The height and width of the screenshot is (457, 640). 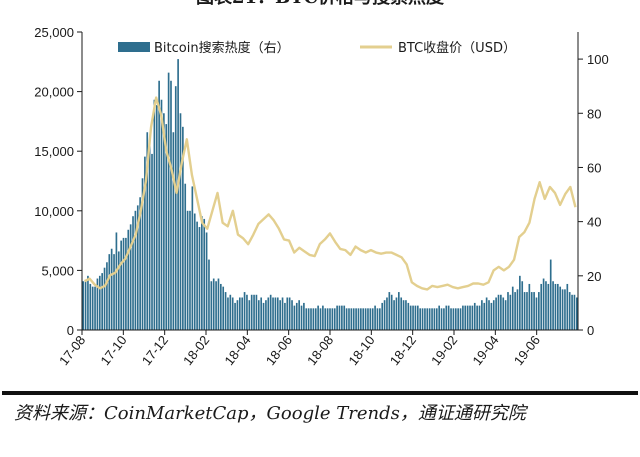 What do you see at coordinates (594, 167) in the screenshot?
I see `right-tick-label: 60` at bounding box center [594, 167].